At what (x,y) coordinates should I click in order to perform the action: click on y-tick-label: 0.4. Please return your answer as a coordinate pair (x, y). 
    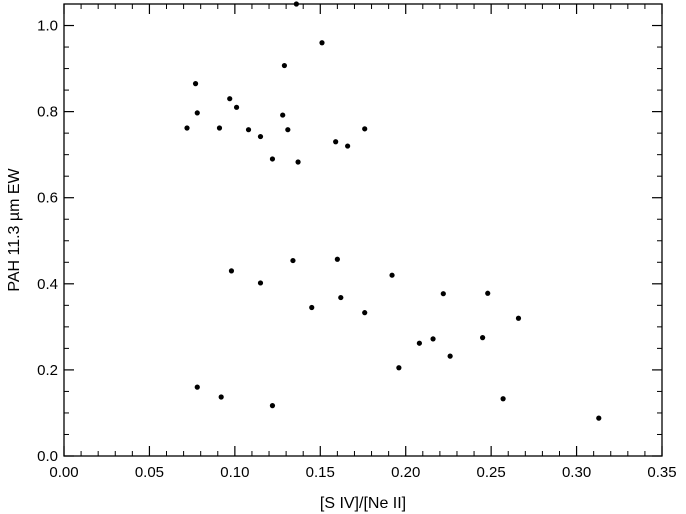
    Looking at the image, I should click on (47, 284).